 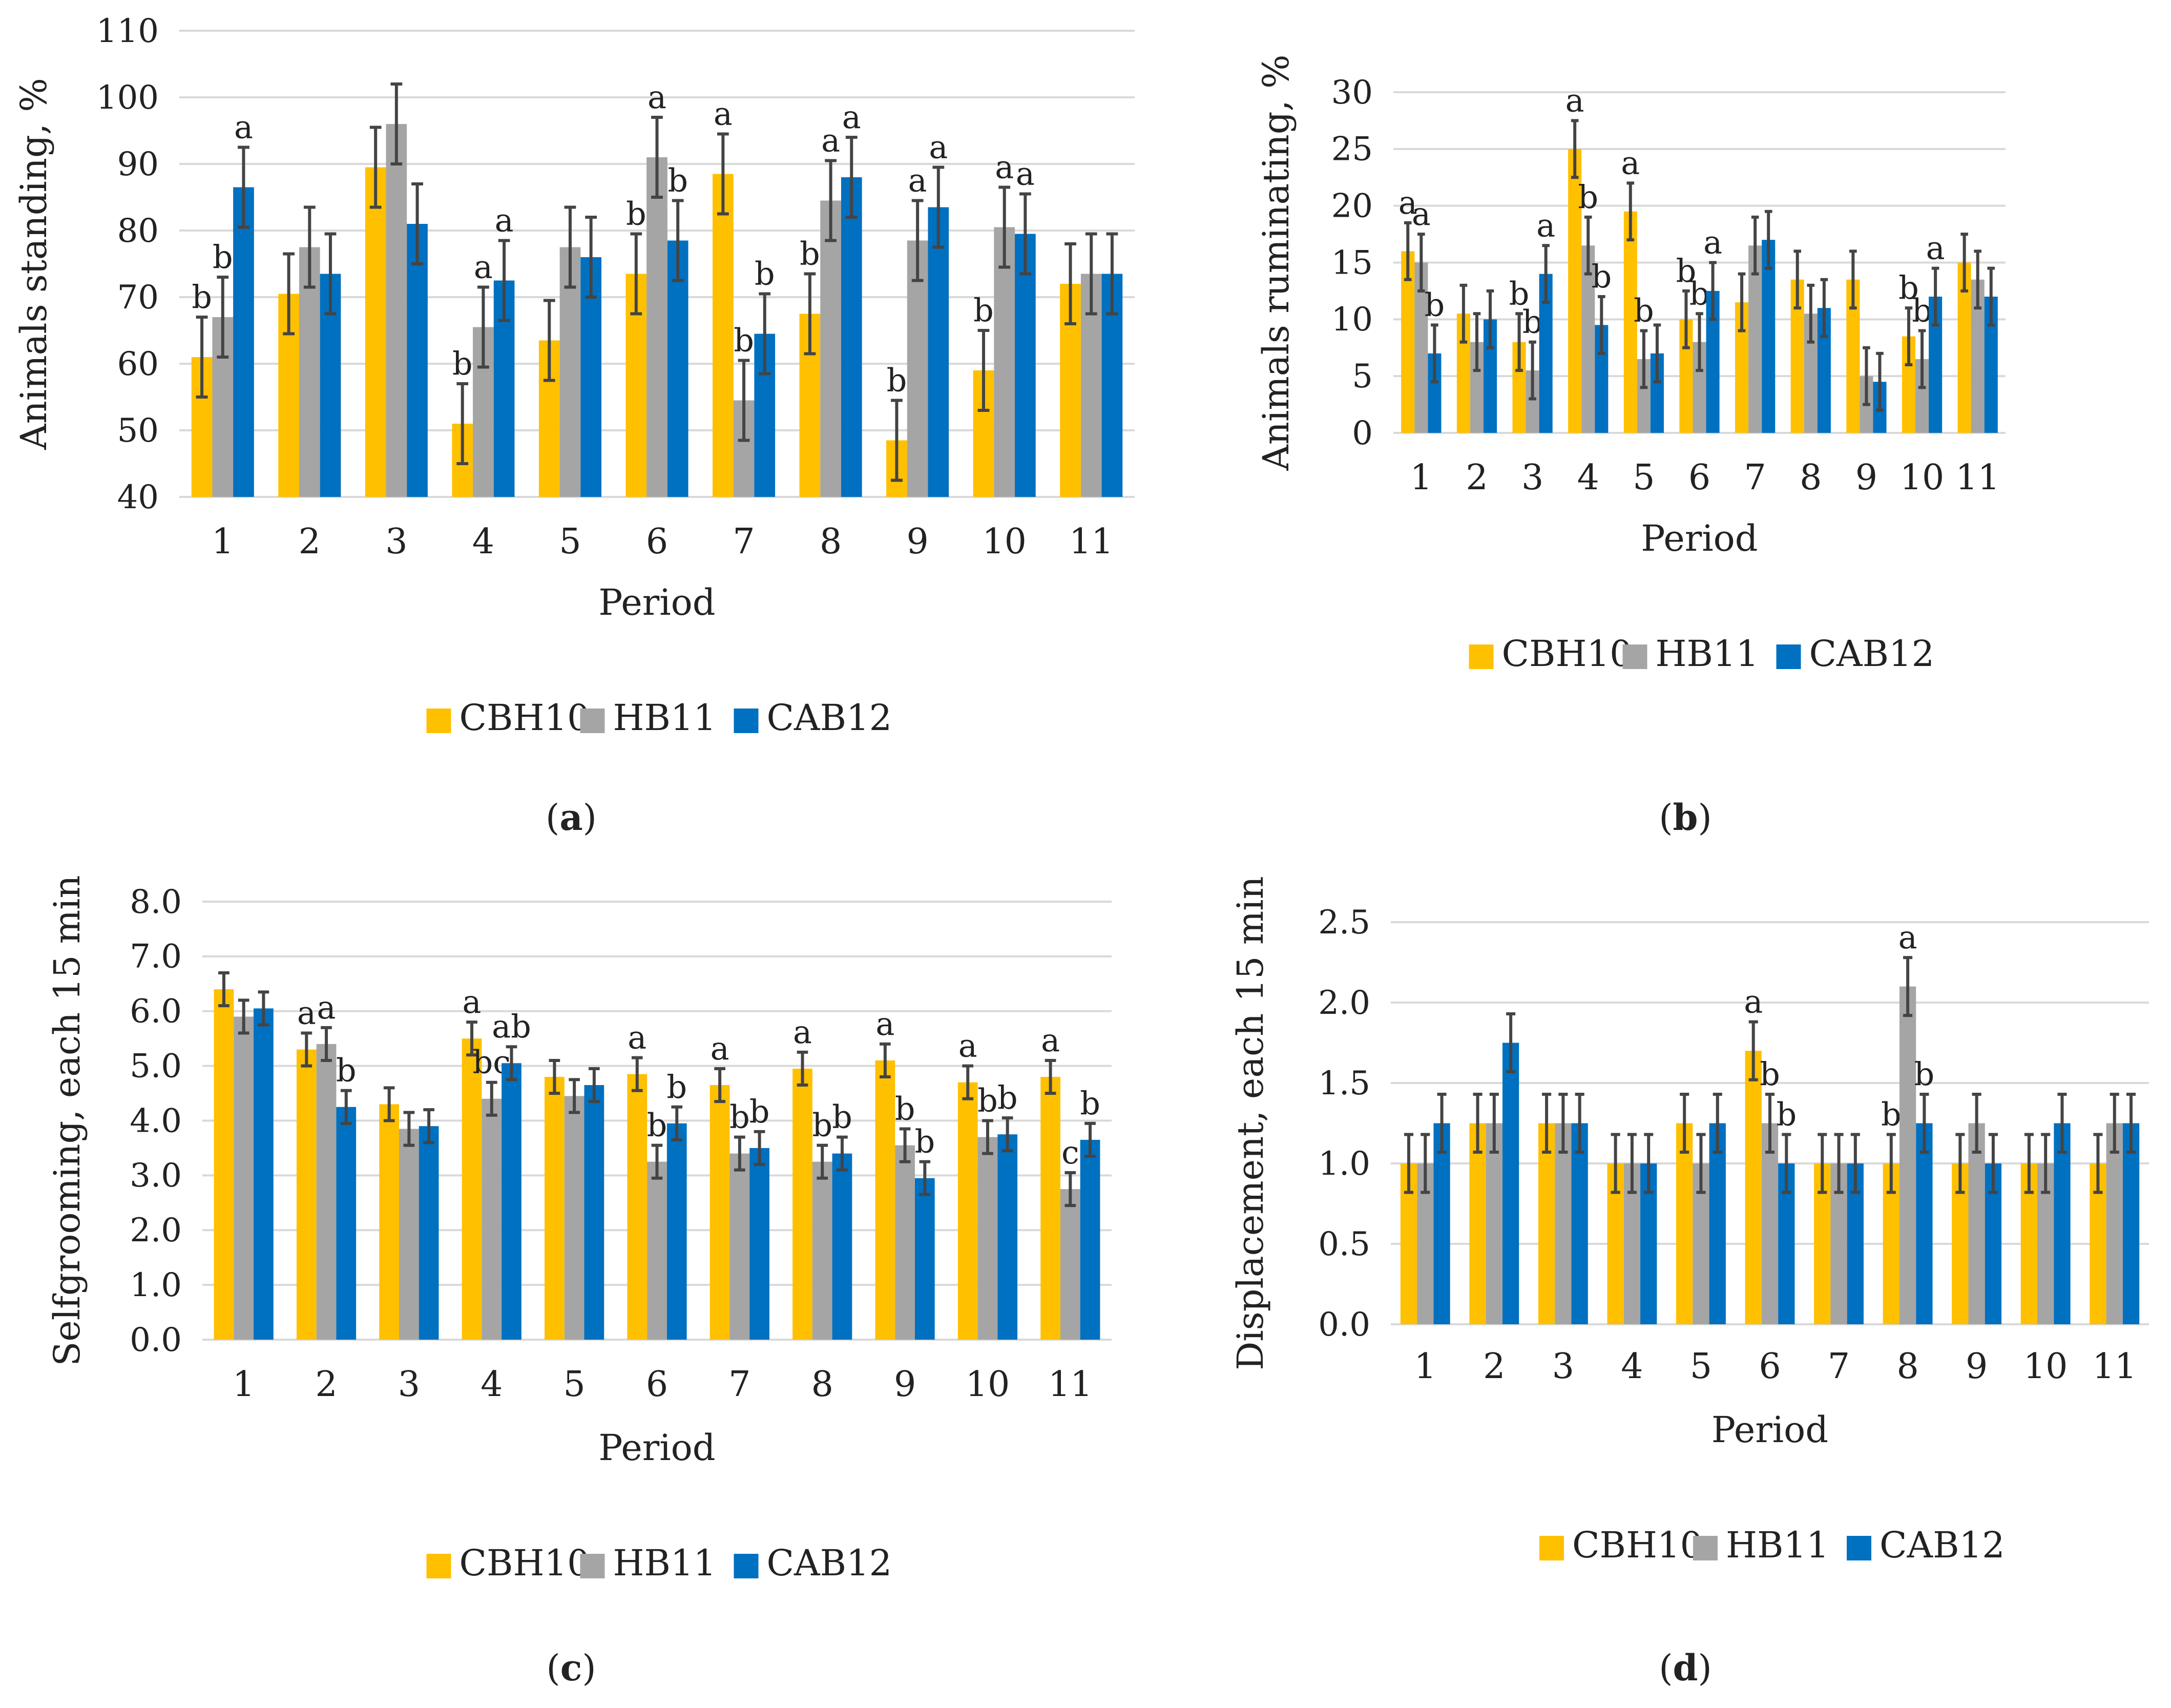 I want to click on y-tick-label: 70, so click(x=138, y=298).